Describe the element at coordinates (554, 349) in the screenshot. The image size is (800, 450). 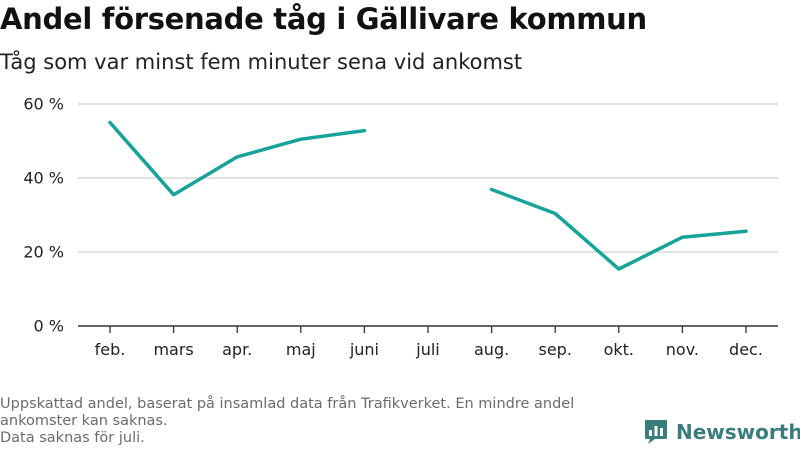
I see `x-tick-label: sep.` at that location.